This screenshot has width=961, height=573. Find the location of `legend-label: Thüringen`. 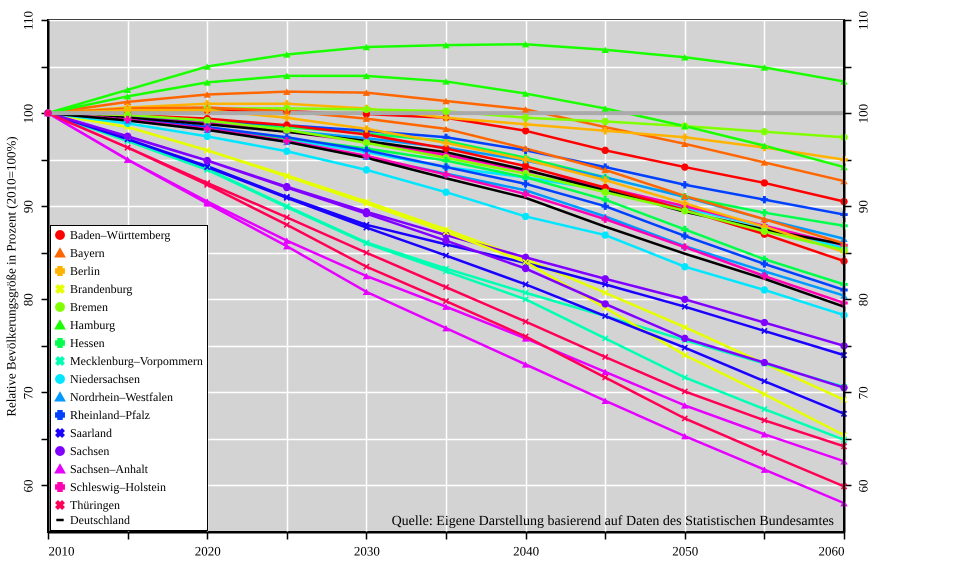

legend-label: Thüringen is located at coordinates (95, 505).